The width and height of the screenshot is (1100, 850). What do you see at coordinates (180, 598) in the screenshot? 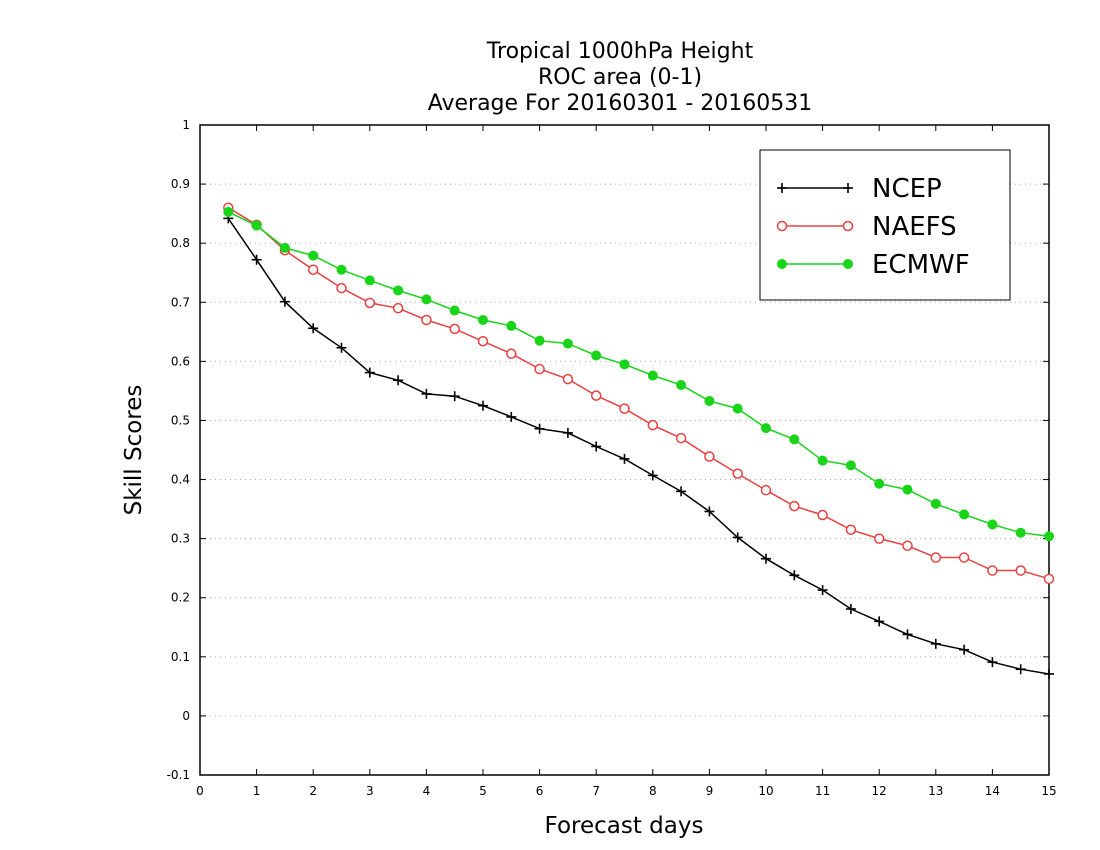
I see `y-tick-label: 0.2` at bounding box center [180, 598].